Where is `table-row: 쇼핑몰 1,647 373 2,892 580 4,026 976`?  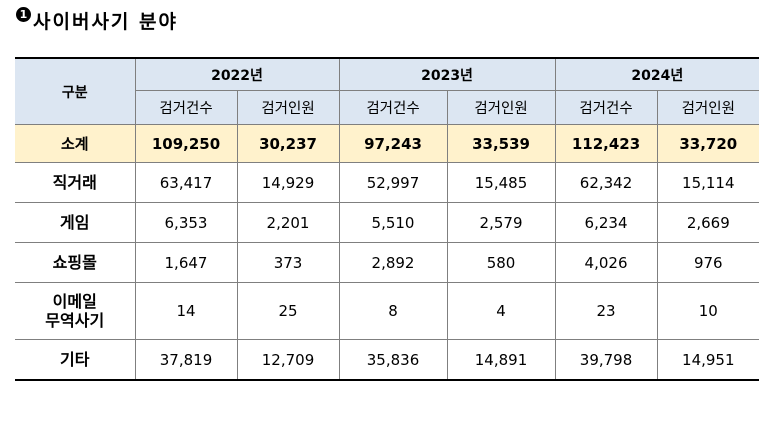
table-row: 쇼핑몰 1,647 373 2,892 580 4,026 976 is located at coordinates (387, 262).